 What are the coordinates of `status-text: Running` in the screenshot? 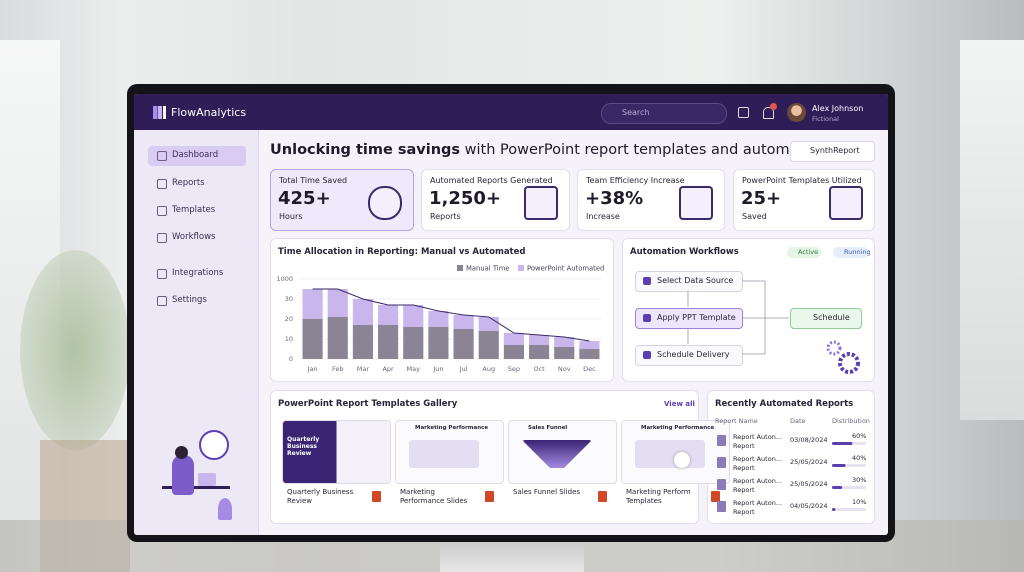 It's located at (857, 252).